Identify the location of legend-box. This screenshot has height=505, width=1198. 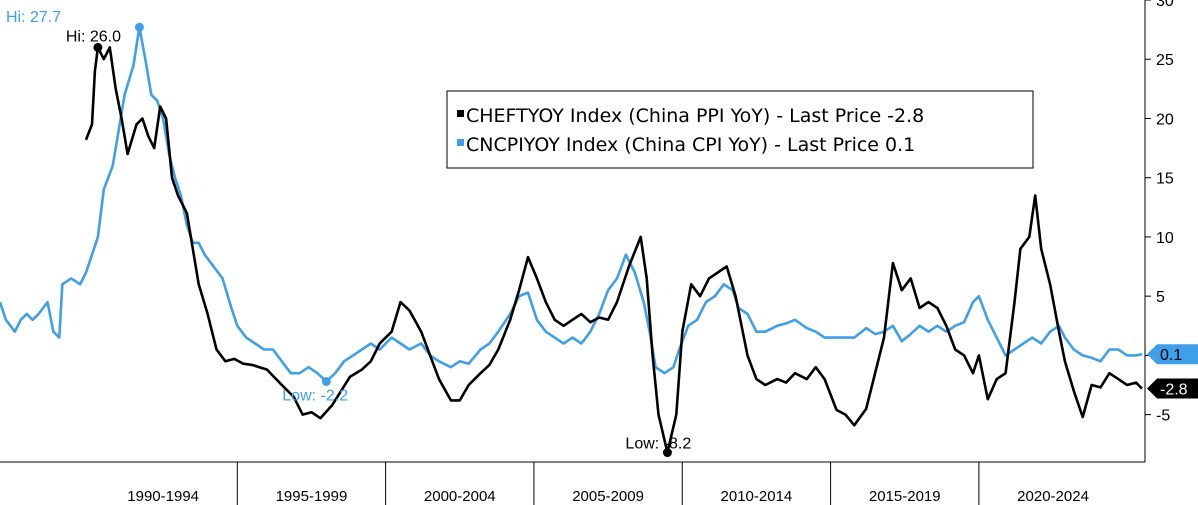
(740, 129).